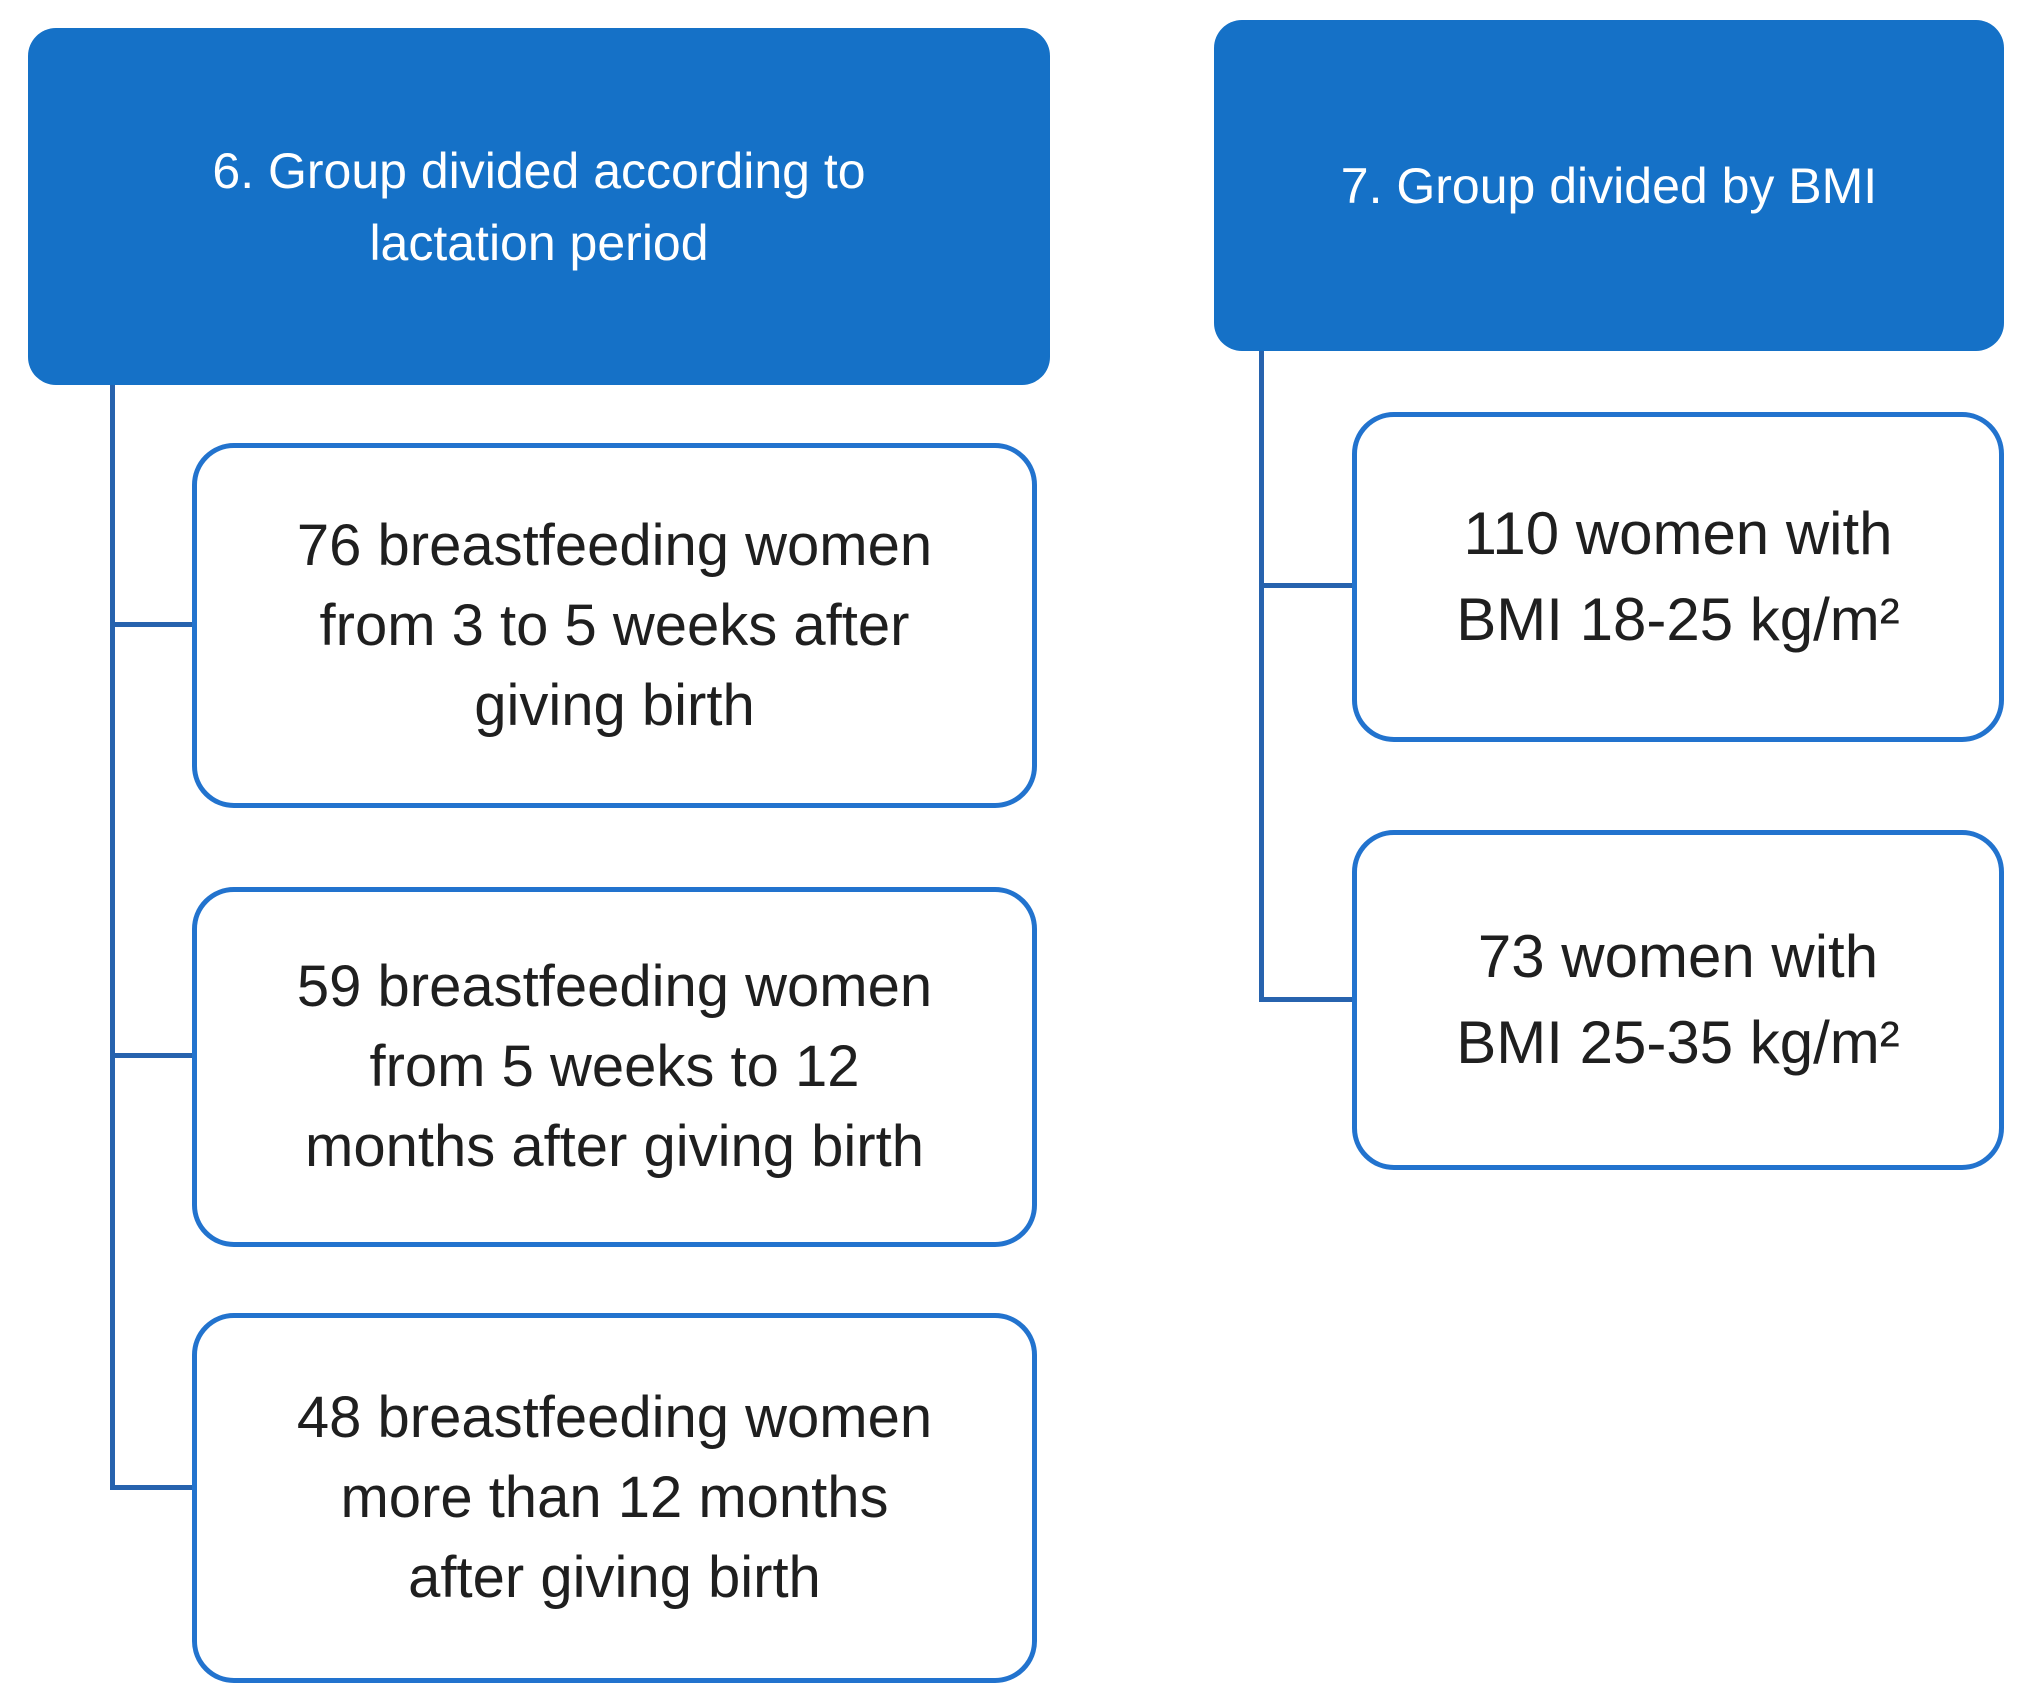 Image resolution: width=2017 pixels, height=1703 pixels. What do you see at coordinates (1678, 577) in the screenshot?
I see `bmi-child-box-18-25: 110 women with BMI 18-25 kg/m²` at bounding box center [1678, 577].